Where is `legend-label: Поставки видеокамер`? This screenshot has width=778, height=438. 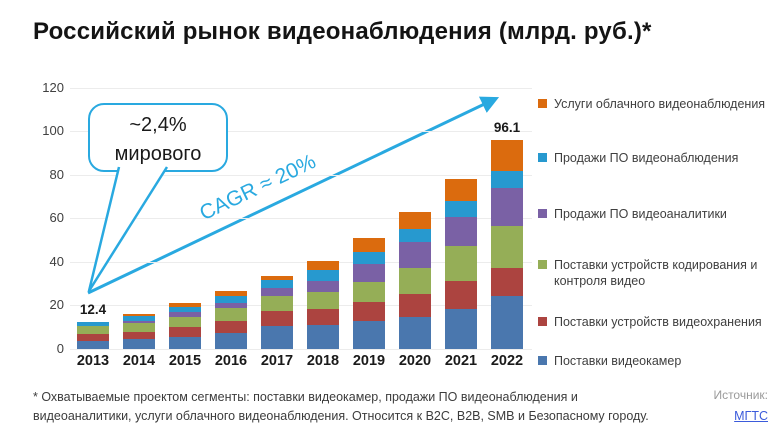
legend-label: Поставки видеокамер is located at coordinates (618, 361).